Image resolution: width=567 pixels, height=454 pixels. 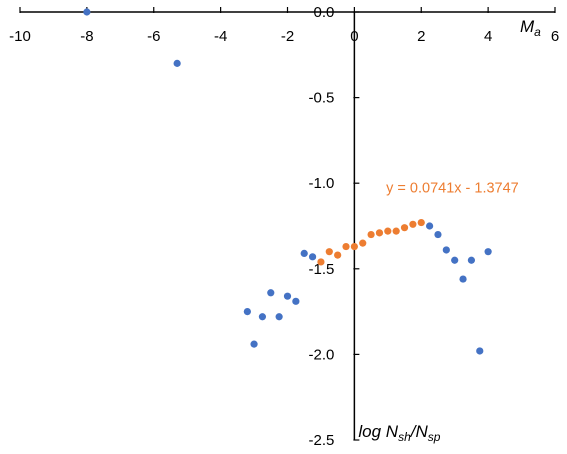 What do you see at coordinates (86, 36) in the screenshot?
I see `x-tick-label: -8` at bounding box center [86, 36].